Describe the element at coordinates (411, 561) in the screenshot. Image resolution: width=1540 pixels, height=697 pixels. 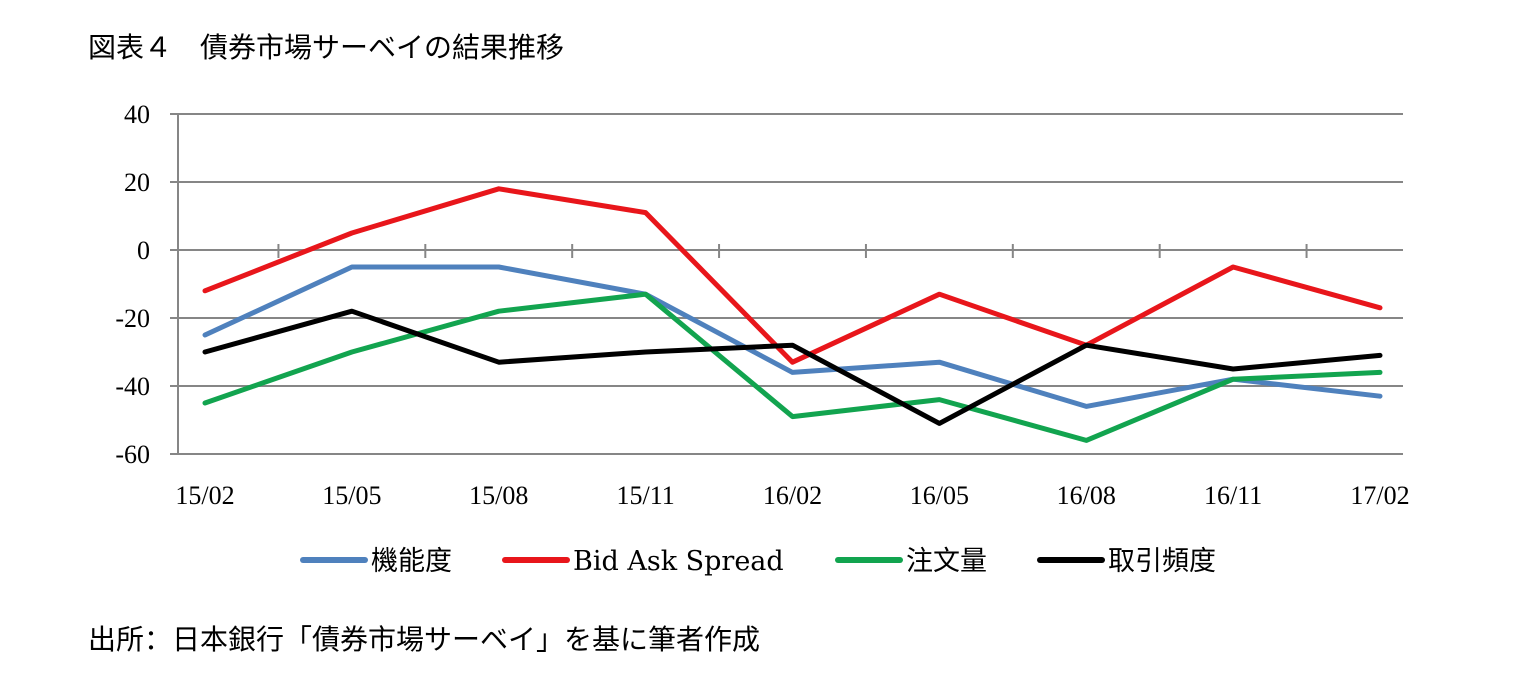
I see `legend-label: 機能度` at that location.